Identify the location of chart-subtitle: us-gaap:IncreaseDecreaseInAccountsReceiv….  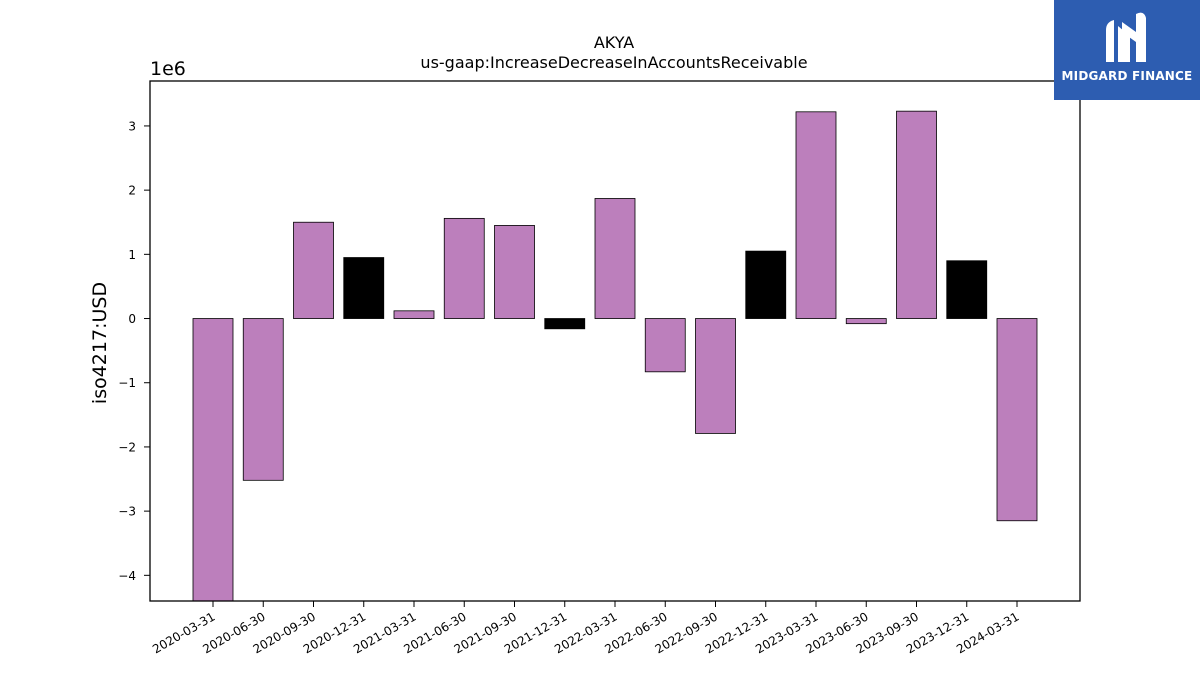
(613, 62).